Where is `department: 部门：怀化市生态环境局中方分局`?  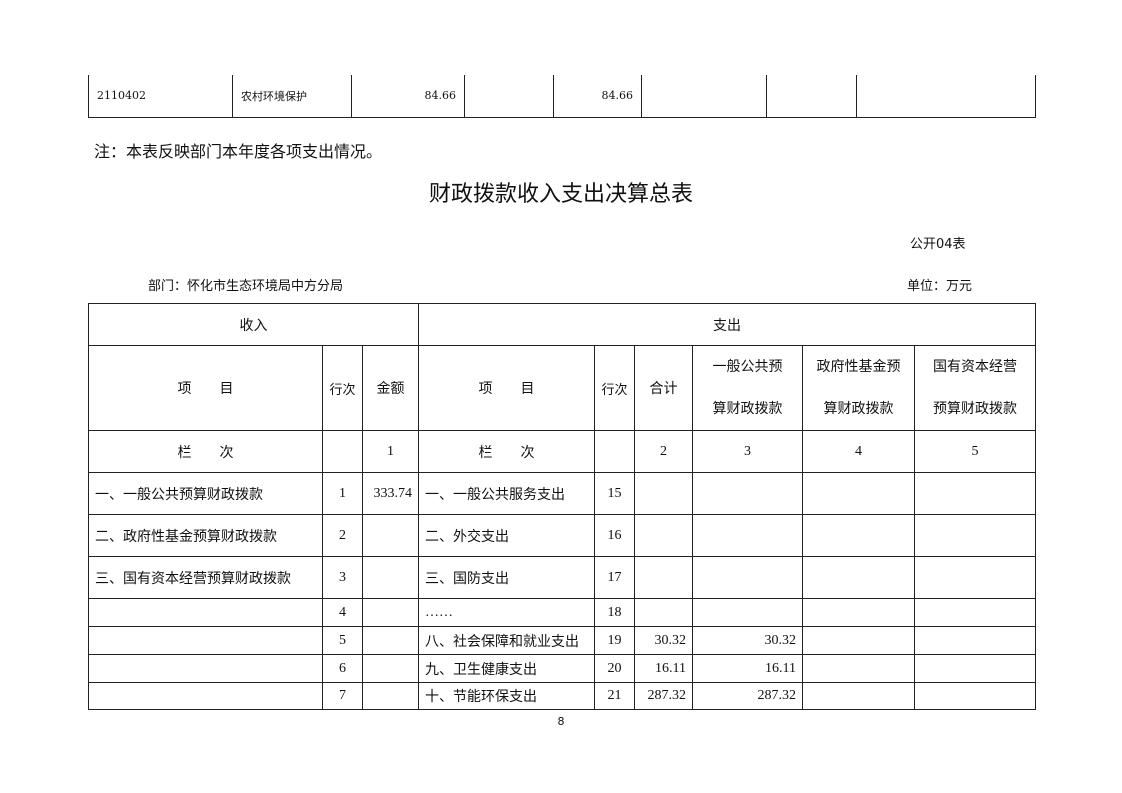 department: 部门：怀化市生态环境局中方分局 is located at coordinates (246, 286).